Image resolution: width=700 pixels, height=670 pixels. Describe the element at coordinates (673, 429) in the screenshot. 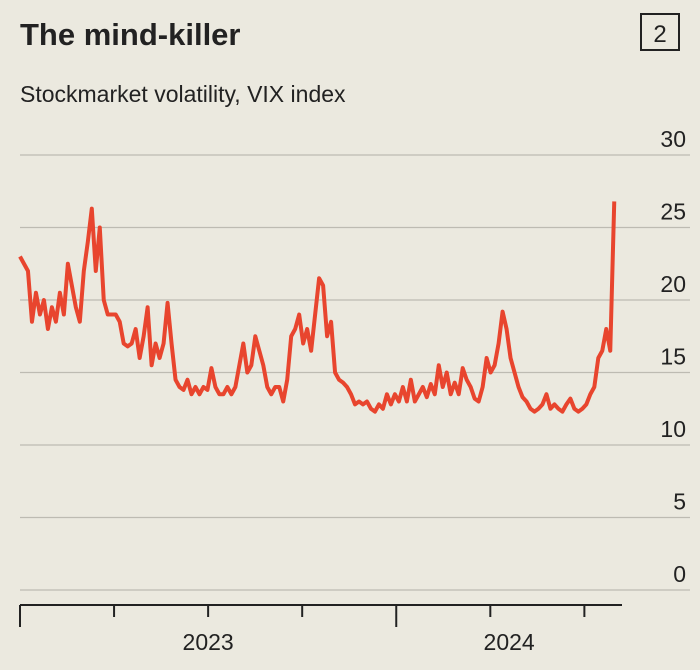

I see `y-tick-label: 10` at that location.